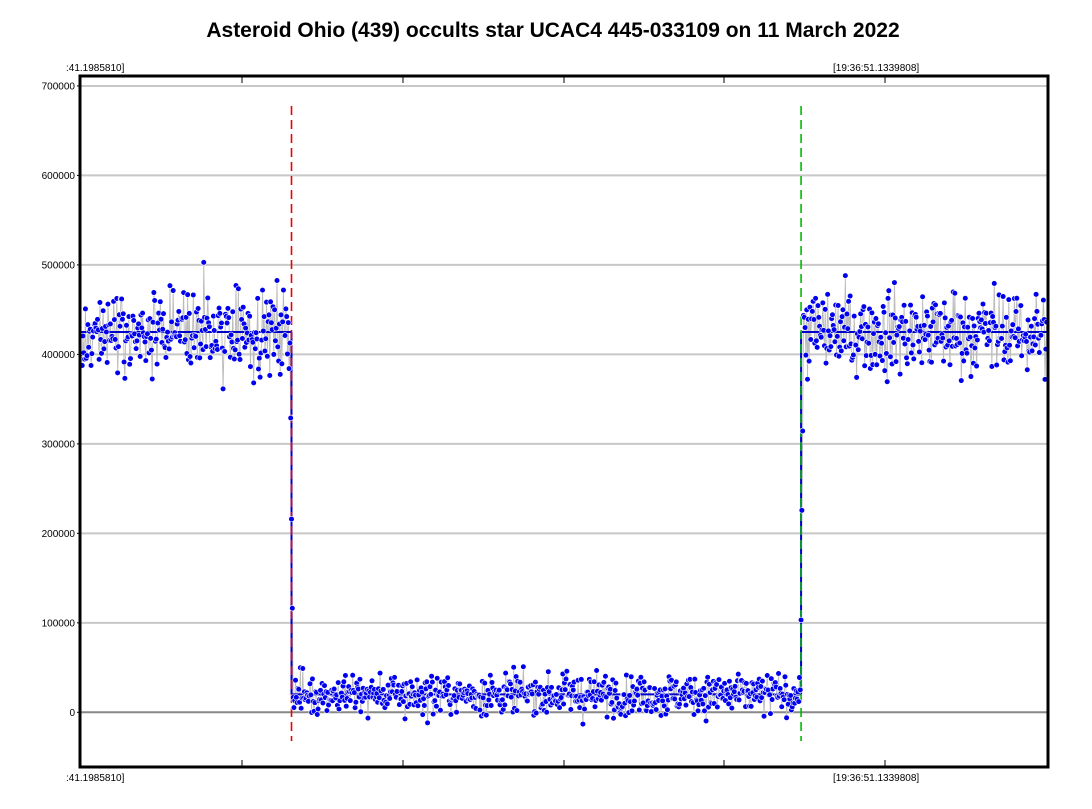  I want to click on time-label-bottom-right: [19:36:51.1339808], so click(876, 778).